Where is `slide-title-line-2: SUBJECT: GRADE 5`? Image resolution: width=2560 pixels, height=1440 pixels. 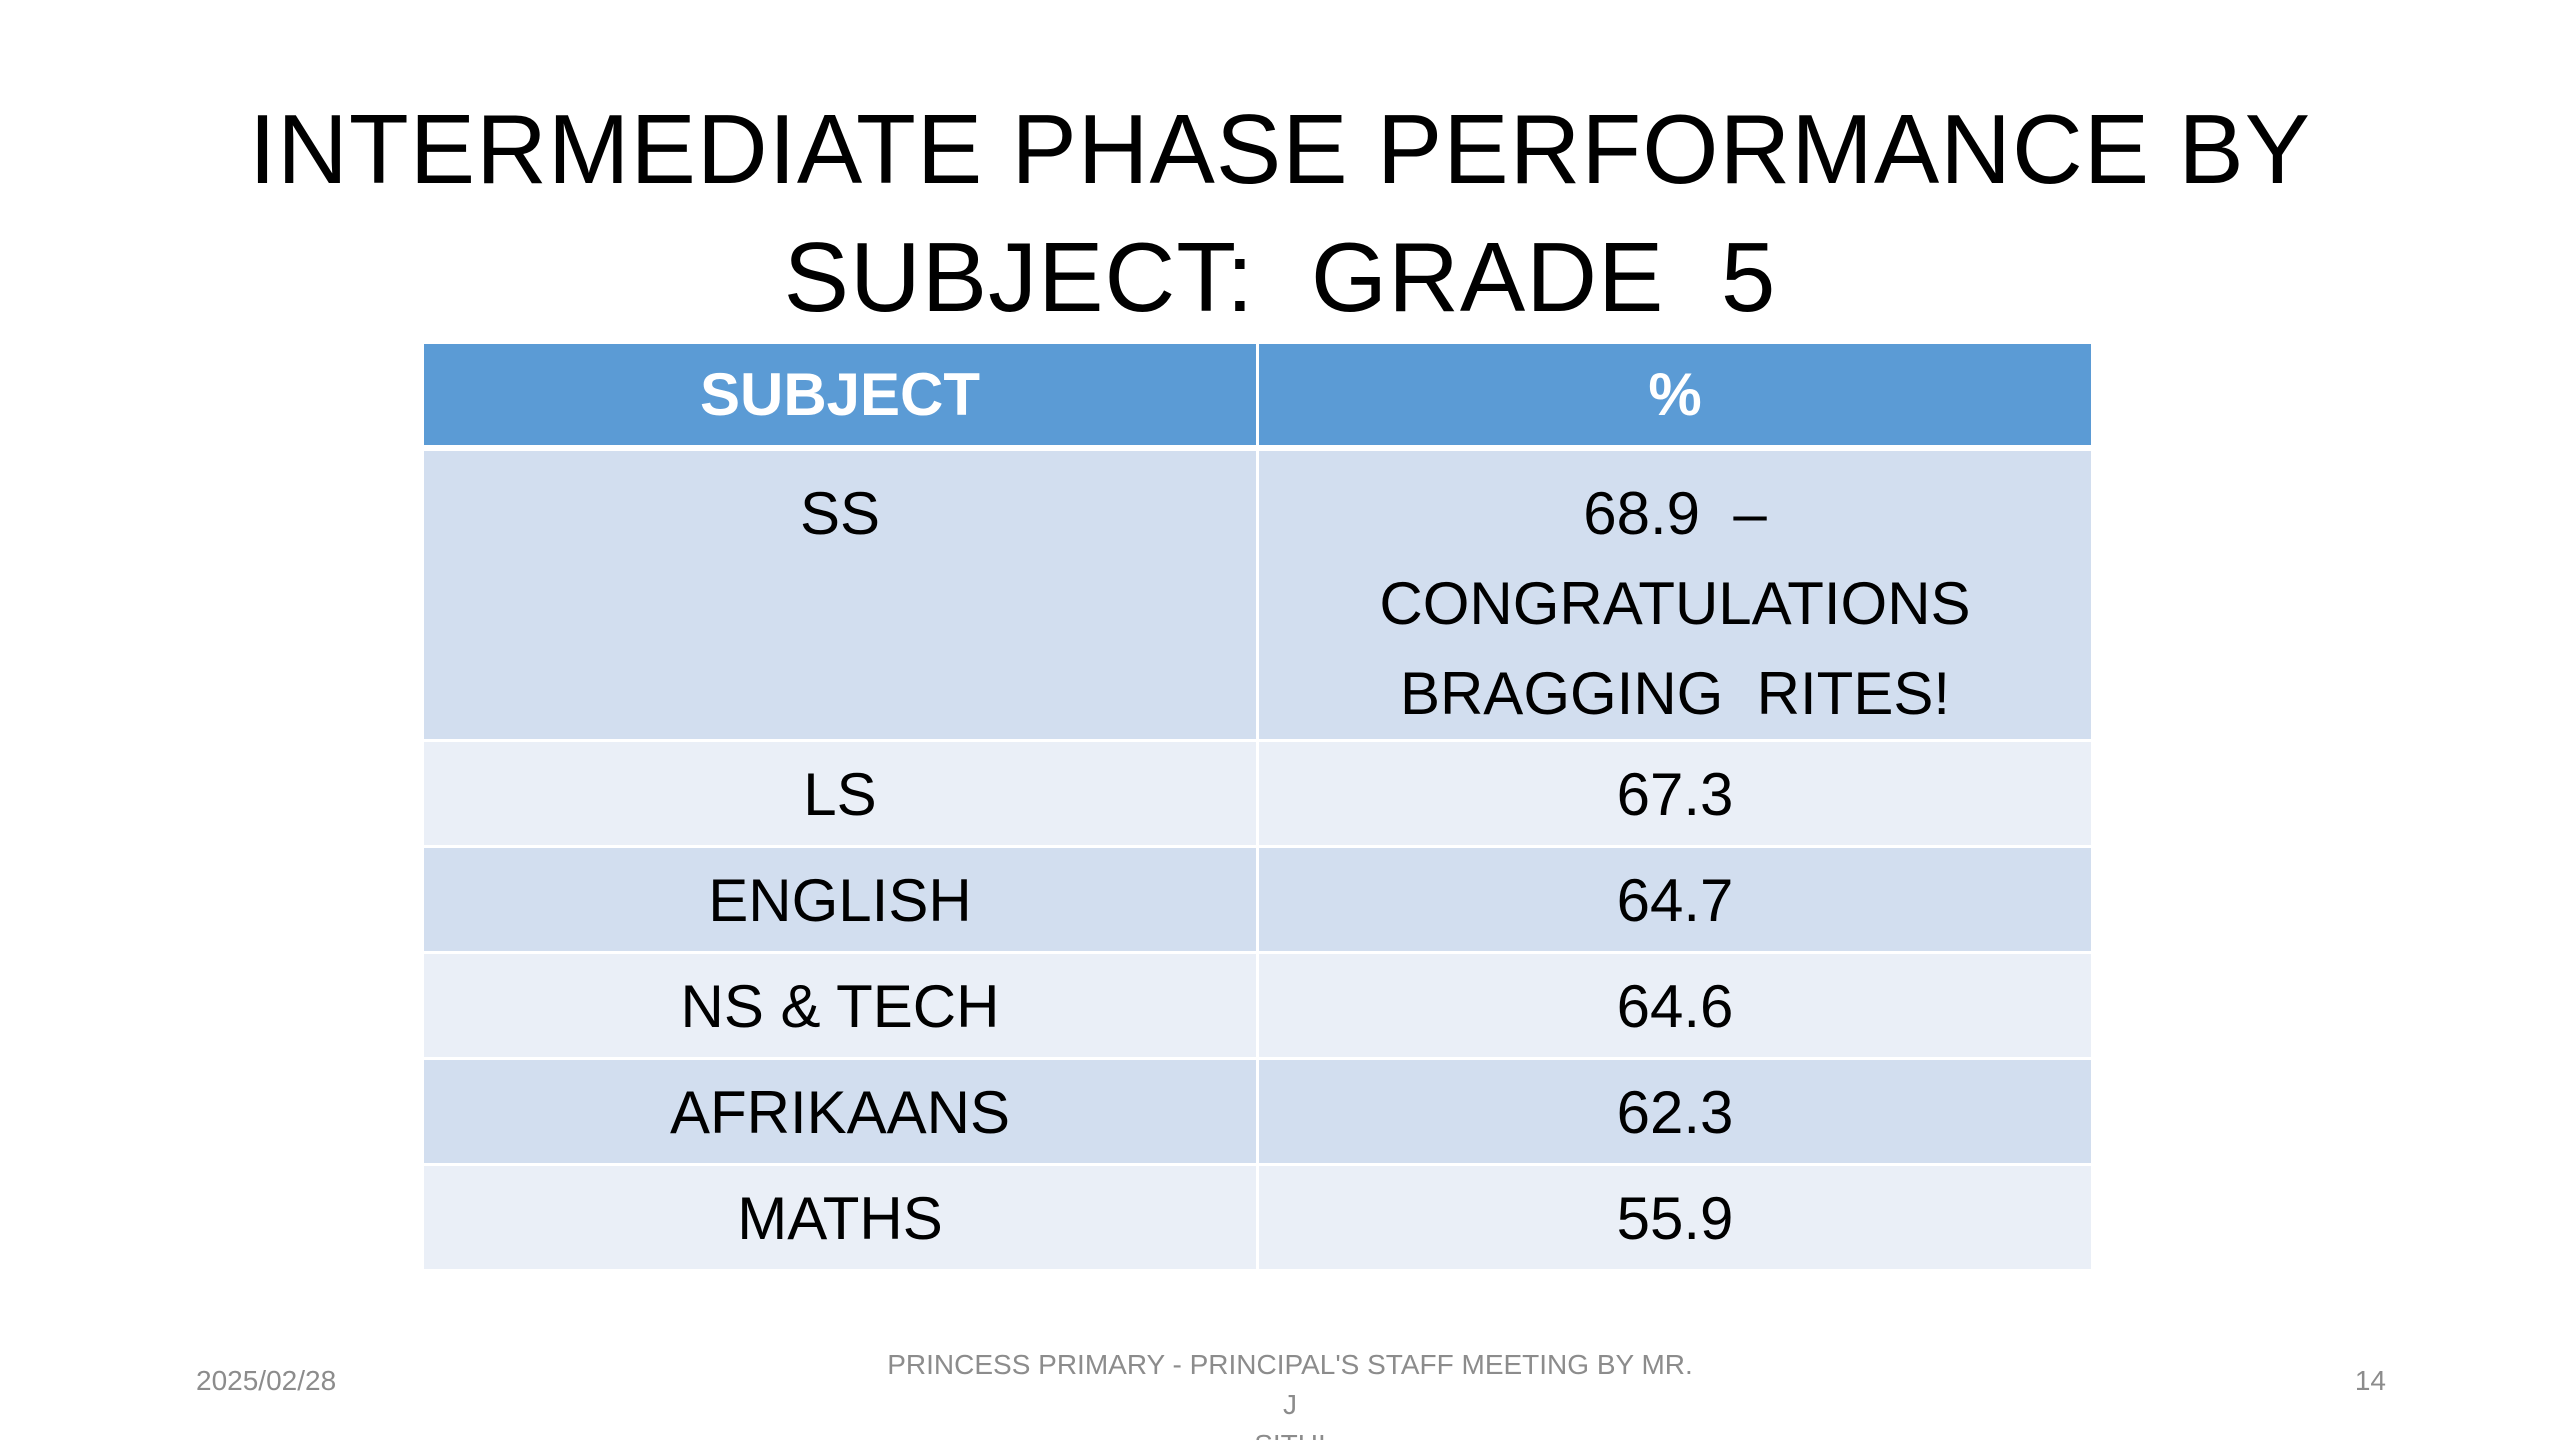
slide-title-line-2: SUBJECT: GRADE 5 is located at coordinates (1280, 277).